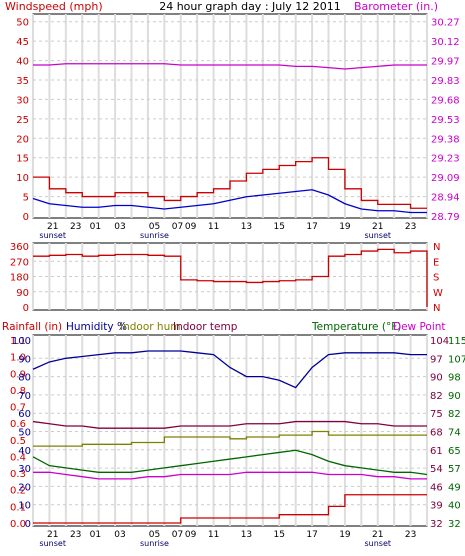 The image size is (465, 556). What do you see at coordinates (377, 535) in the screenshot?
I see `bottom-hour-tick-21: 21` at bounding box center [377, 535].